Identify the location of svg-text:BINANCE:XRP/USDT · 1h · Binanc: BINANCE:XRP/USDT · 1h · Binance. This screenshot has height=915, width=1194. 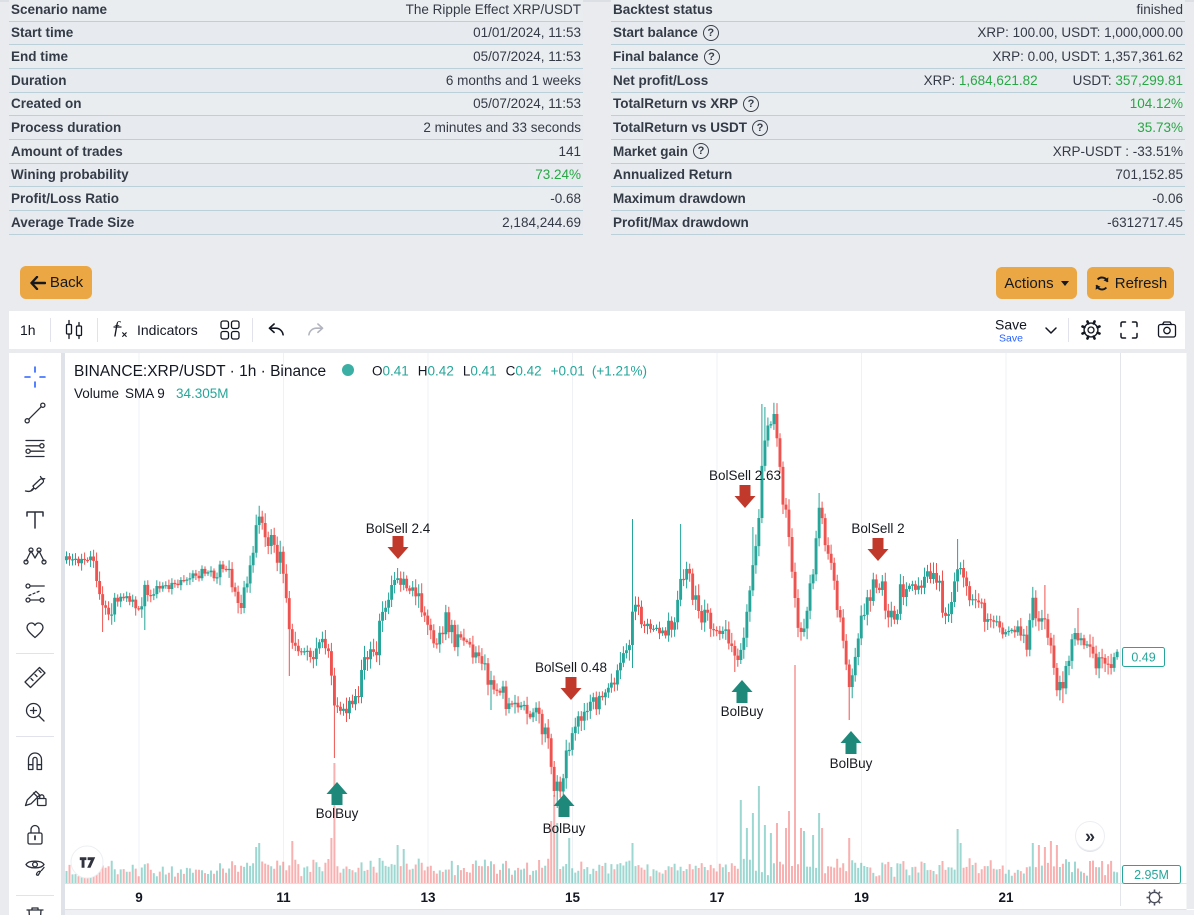
(200, 371).